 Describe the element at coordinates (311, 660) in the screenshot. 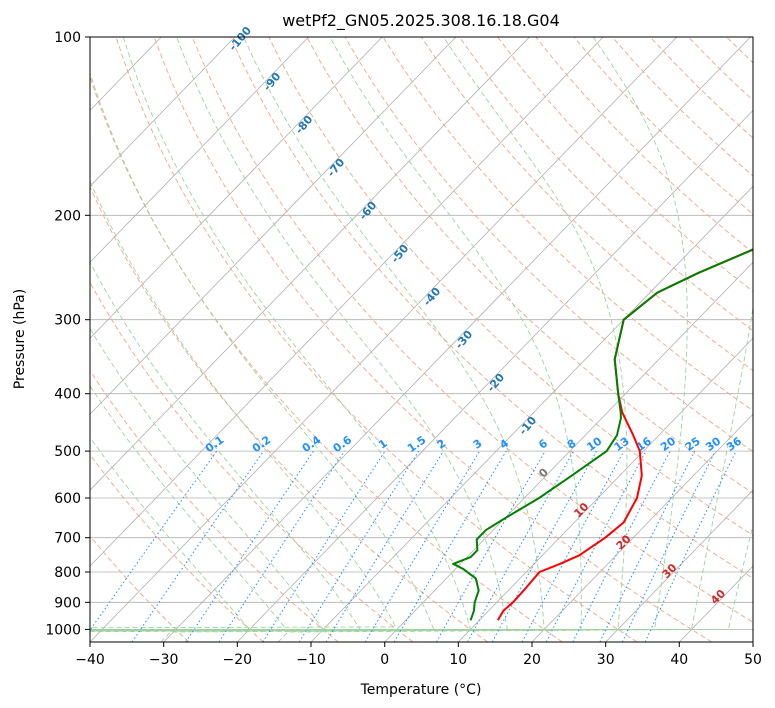

I see `x-tick-label: −10` at that location.